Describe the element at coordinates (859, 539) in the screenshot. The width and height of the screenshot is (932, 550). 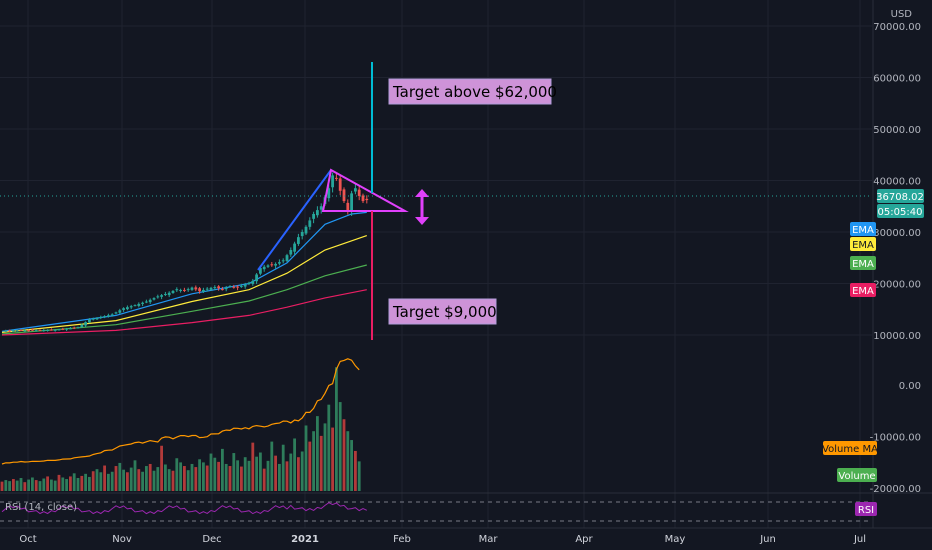
I see `date-tick-label: Jul` at that location.